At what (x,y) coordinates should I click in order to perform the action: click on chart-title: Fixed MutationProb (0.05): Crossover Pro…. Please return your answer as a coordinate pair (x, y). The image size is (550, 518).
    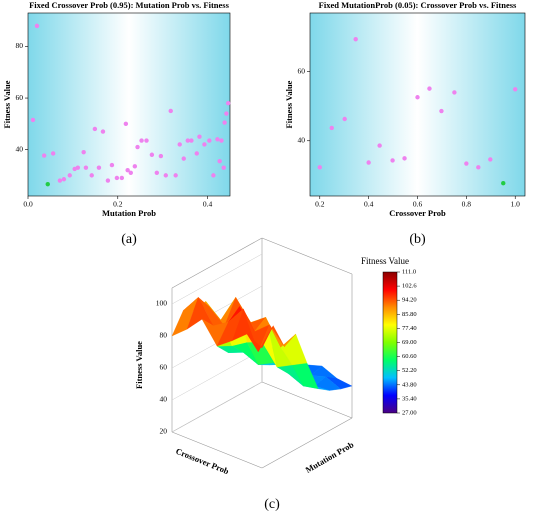
    Looking at the image, I should click on (418, 5).